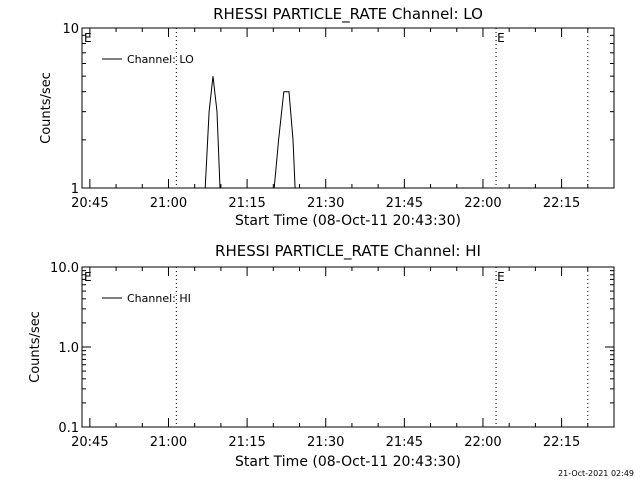 The image size is (640, 480). What do you see at coordinates (348, 221) in the screenshot?
I see `panel-1-x-axis-label: Start Time (08-Oct-11 20:43:30)` at bounding box center [348, 221].